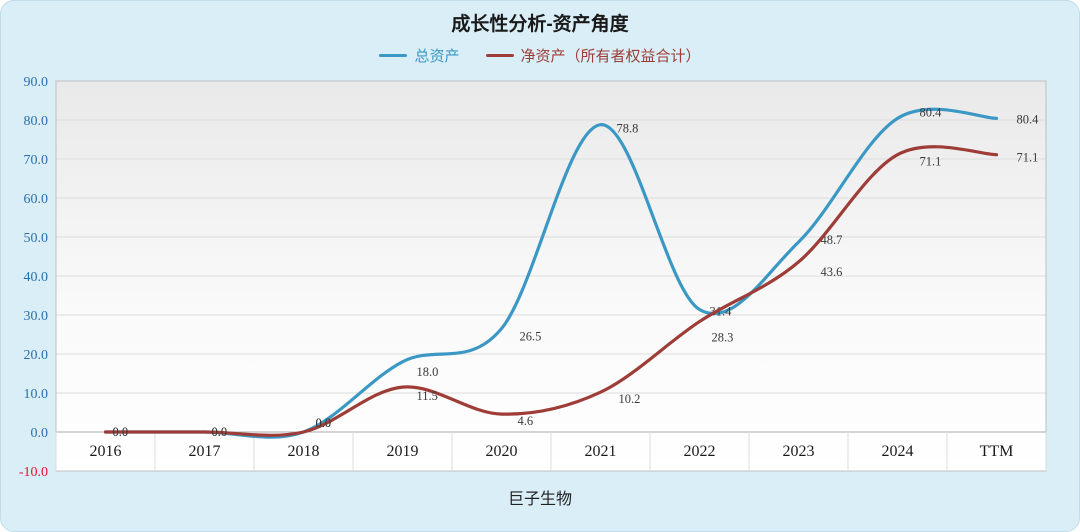 The height and width of the screenshot is (532, 1080). What do you see at coordinates (799, 451) in the screenshot?
I see `x-tick-label: 2023` at bounding box center [799, 451].